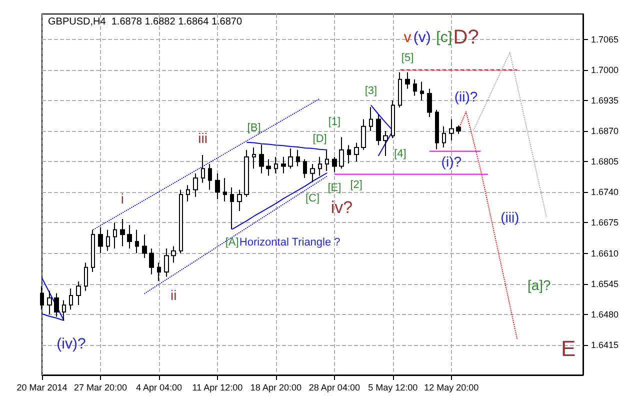  I want to click on annotation: (iv)?, so click(71, 343).